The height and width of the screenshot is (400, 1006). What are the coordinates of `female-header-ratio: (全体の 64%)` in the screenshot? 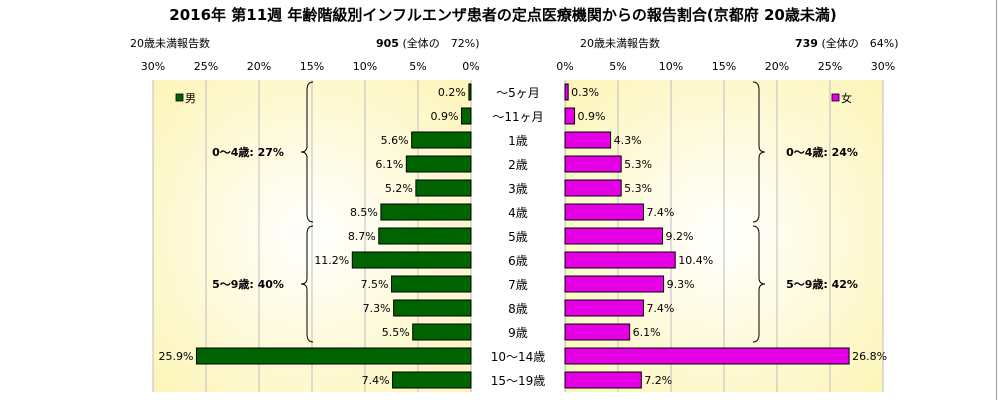 It's located at (860, 43).